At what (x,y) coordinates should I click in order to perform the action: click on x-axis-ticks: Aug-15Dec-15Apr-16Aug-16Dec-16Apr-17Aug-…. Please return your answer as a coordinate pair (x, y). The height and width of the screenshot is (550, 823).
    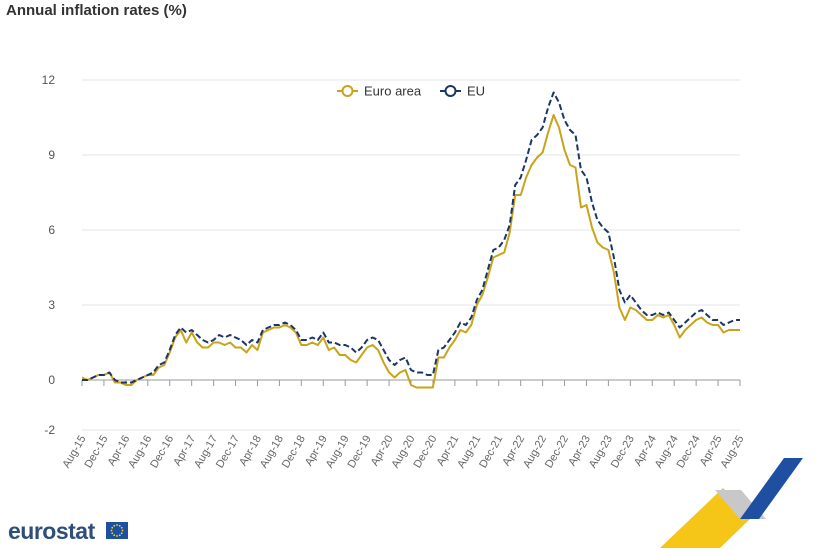
    Looking at the image, I should click on (403, 425).